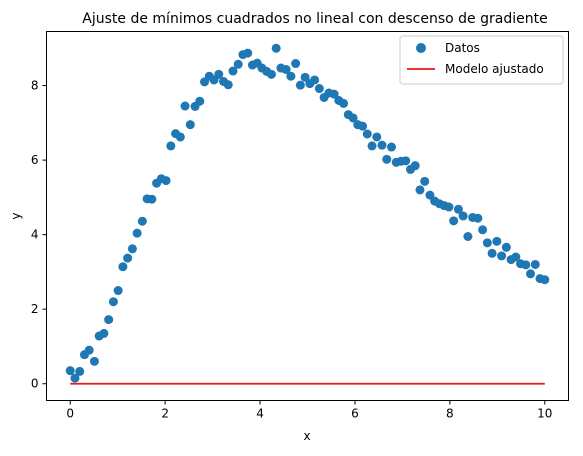 The width and height of the screenshot is (583, 456). I want to click on legend: Datos Modelo ajustado, so click(481, 60).